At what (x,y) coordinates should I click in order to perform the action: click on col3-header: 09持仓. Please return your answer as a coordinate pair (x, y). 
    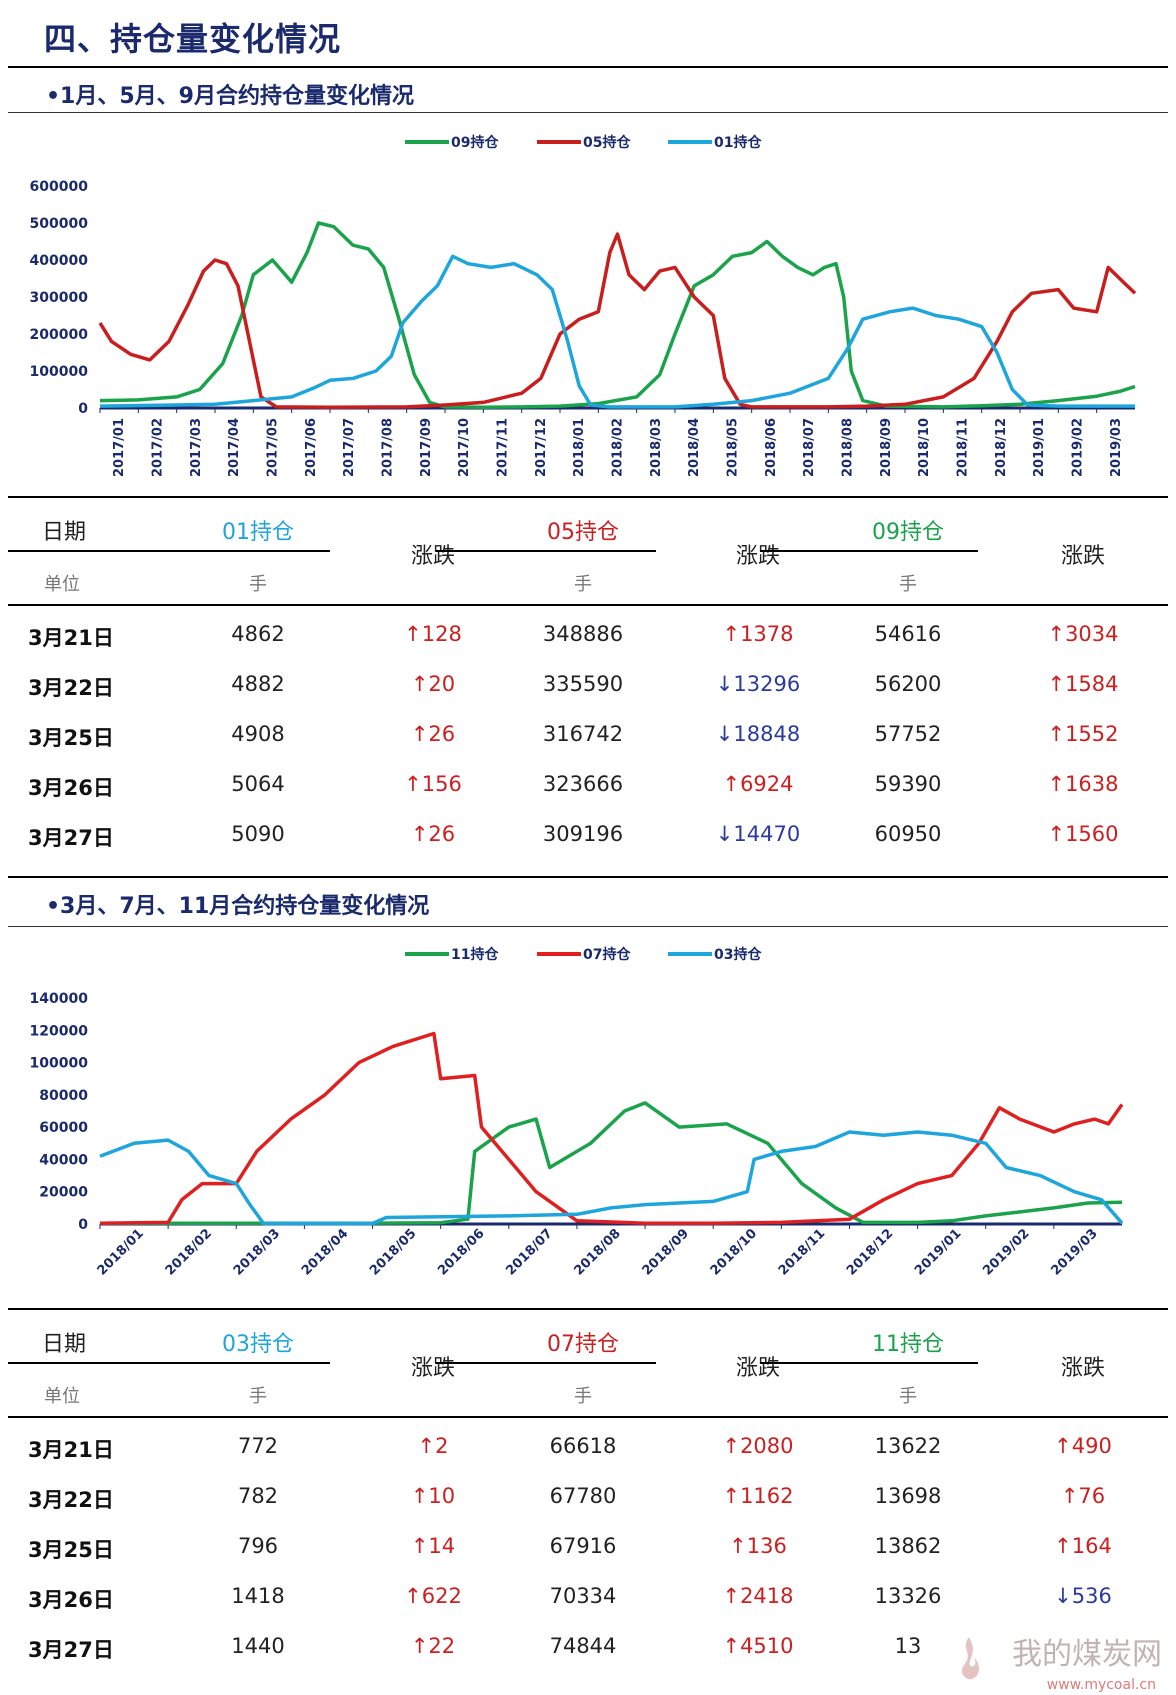
    Looking at the image, I should click on (908, 532).